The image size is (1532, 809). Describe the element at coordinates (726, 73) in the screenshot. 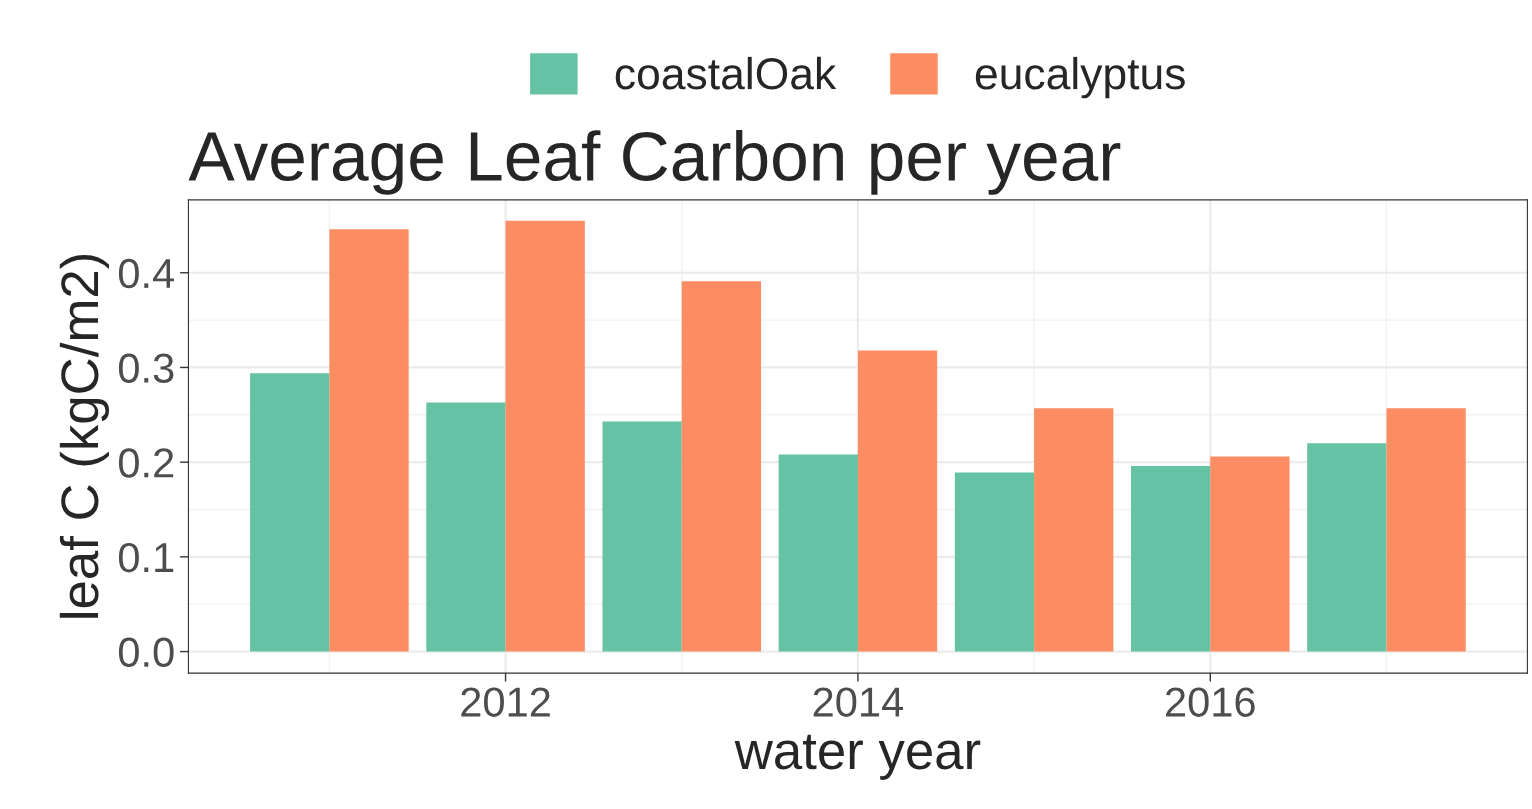

I see `legend-label: coastalOak` at that location.